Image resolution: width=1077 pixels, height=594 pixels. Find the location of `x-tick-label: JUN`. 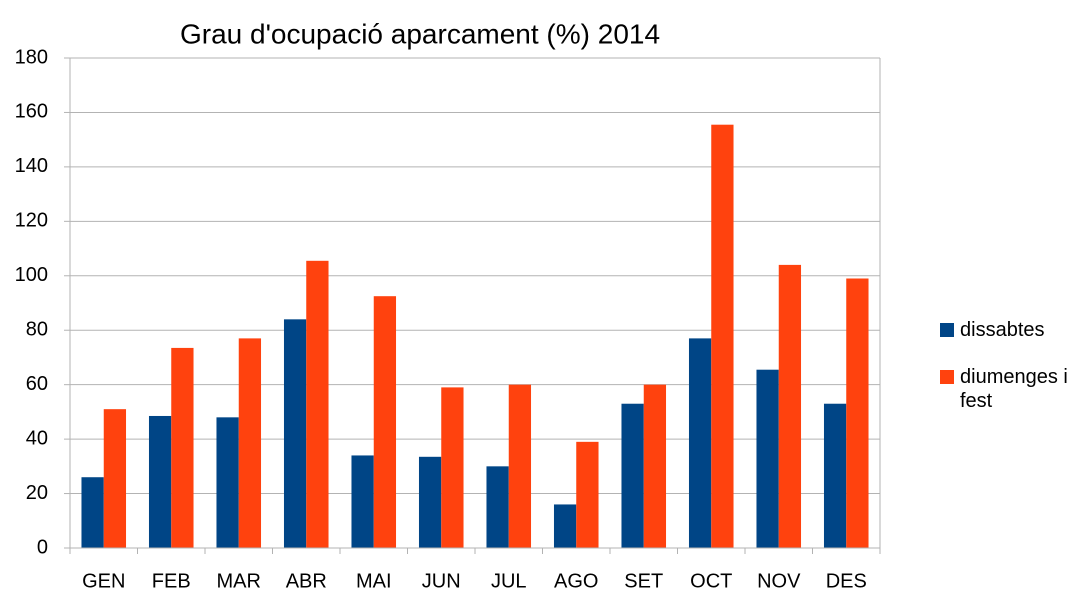

x-tick-label: JUN is located at coordinates (441, 581).